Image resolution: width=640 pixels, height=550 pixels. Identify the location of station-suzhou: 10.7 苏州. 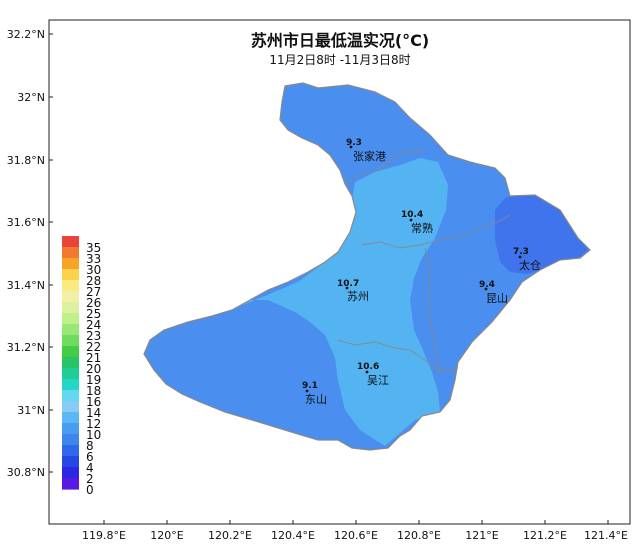
(353, 291).